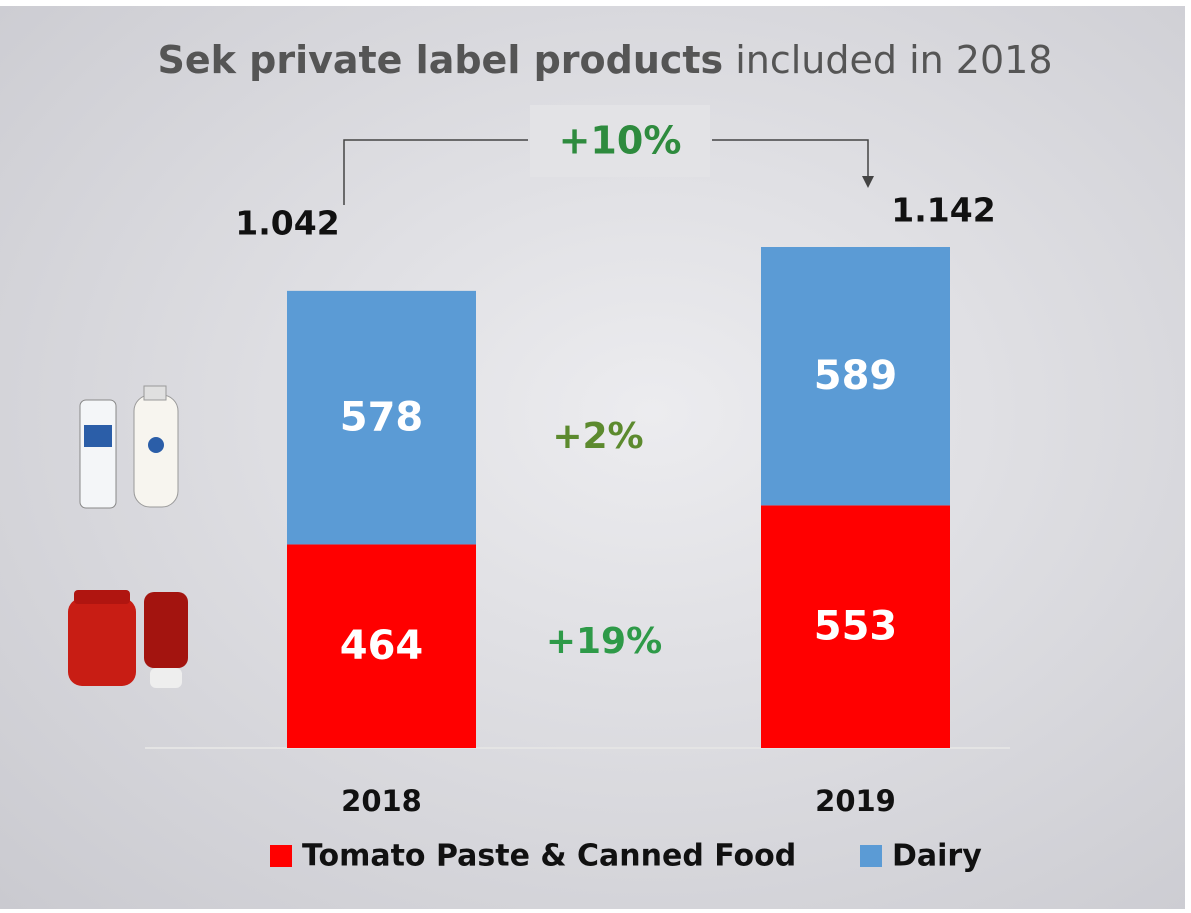  I want to click on total-label: 1.042, so click(287, 222).